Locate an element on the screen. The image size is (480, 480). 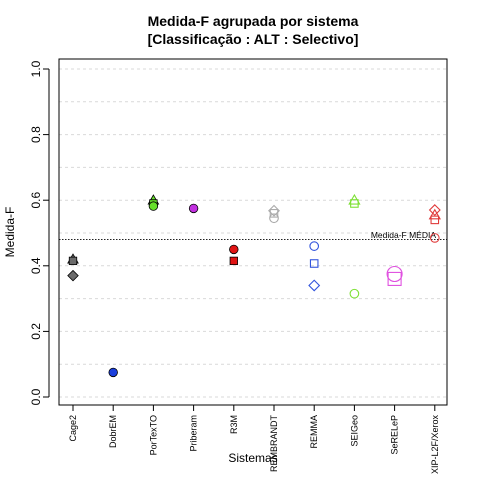
reference-line-group: Medida-F MÉDIA is located at coordinates (253, 235).